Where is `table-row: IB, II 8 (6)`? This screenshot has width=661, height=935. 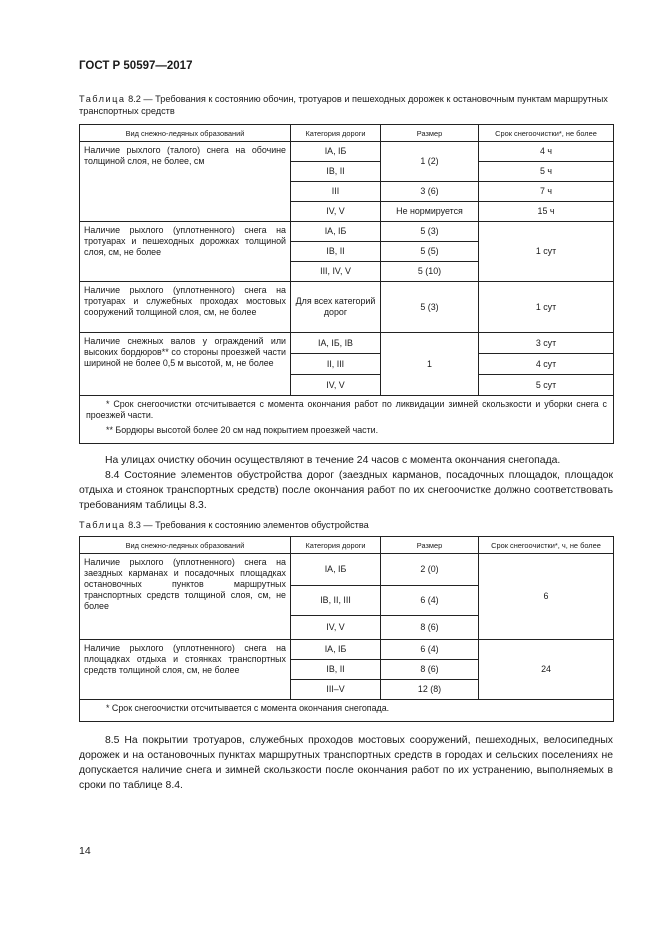 table-row: IB, II 8 (6) is located at coordinates (347, 669).